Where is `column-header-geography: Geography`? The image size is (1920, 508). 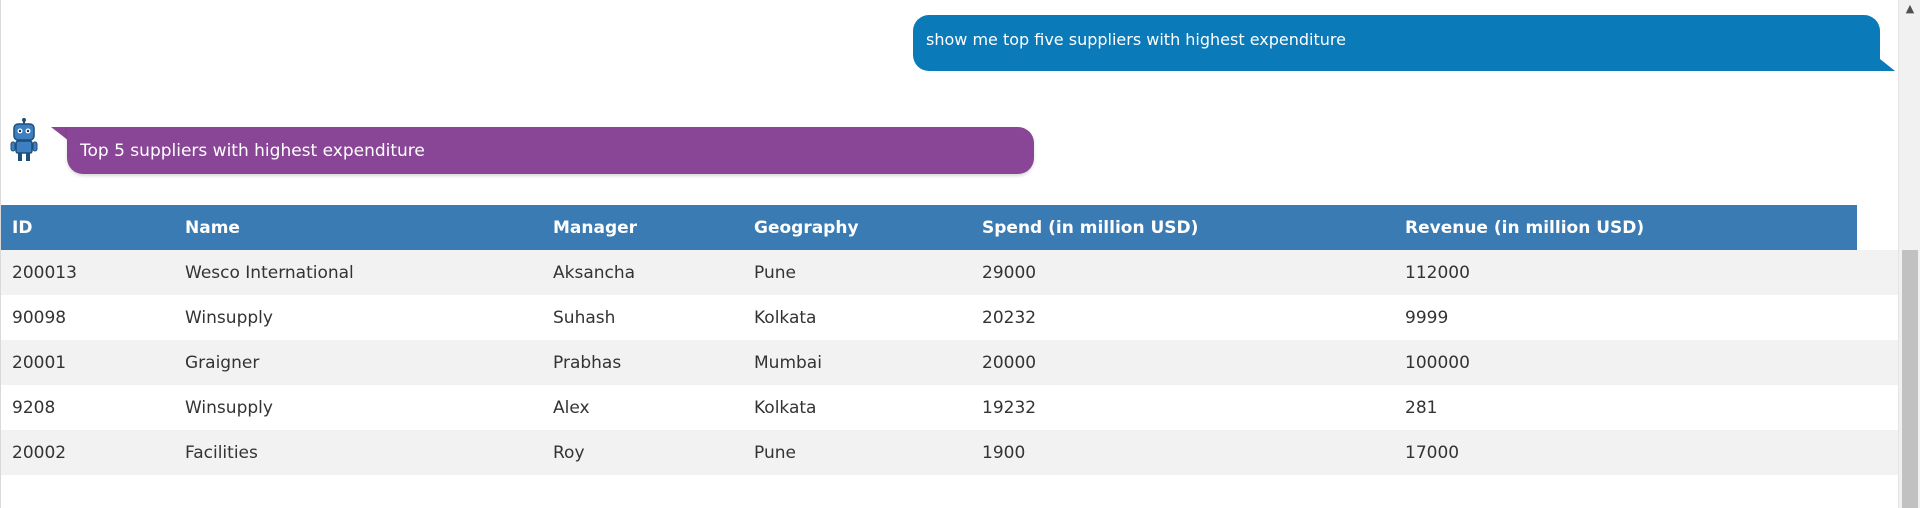 column-header-geography: Geography is located at coordinates (806, 227).